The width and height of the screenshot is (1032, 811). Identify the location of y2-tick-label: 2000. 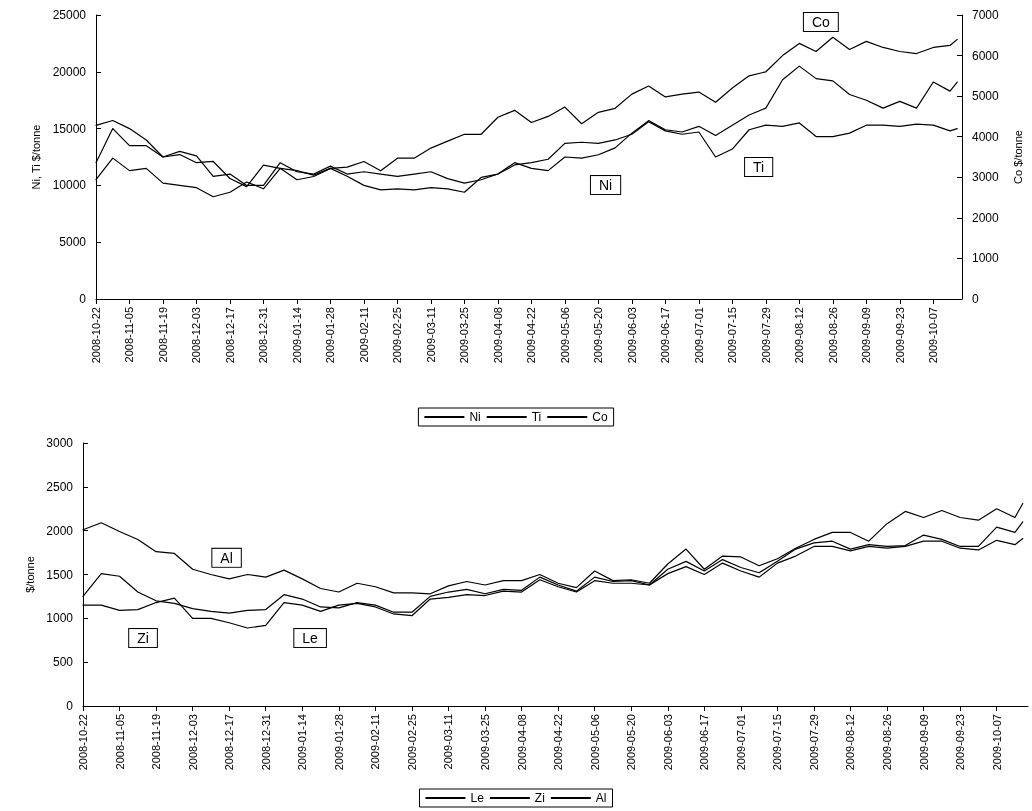
(986, 217).